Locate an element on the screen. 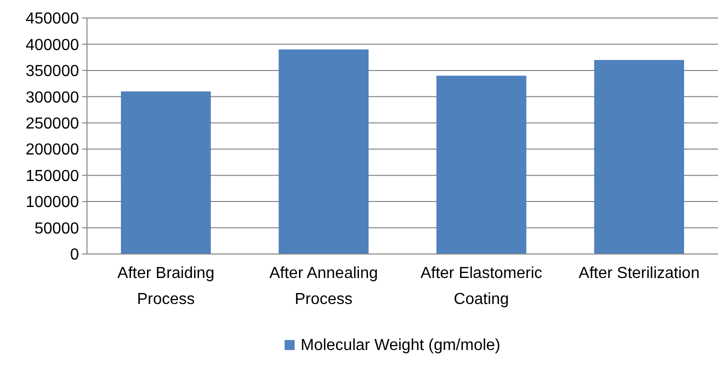 The image size is (728, 367). y-tick-label: 300000 is located at coordinates (53, 97).